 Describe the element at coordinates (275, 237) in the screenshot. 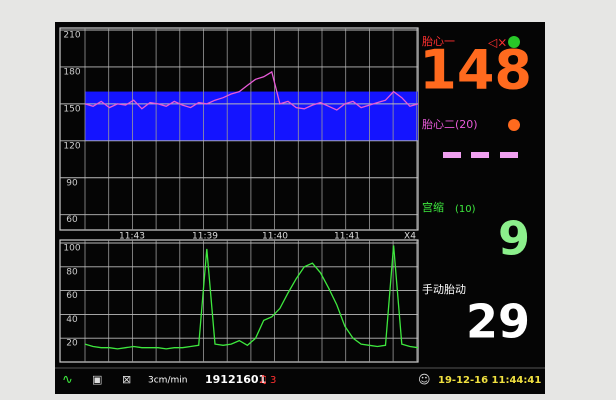

I see `x-tick-label: 11:40` at that location.